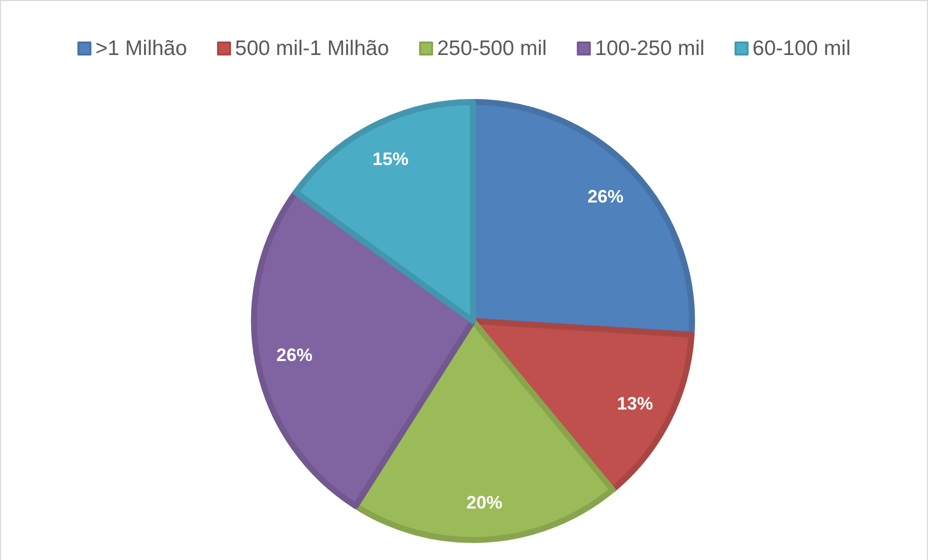 The height and width of the screenshot is (560, 928). I want to click on legend-label: 500 mil-1 Milhão, so click(312, 48).